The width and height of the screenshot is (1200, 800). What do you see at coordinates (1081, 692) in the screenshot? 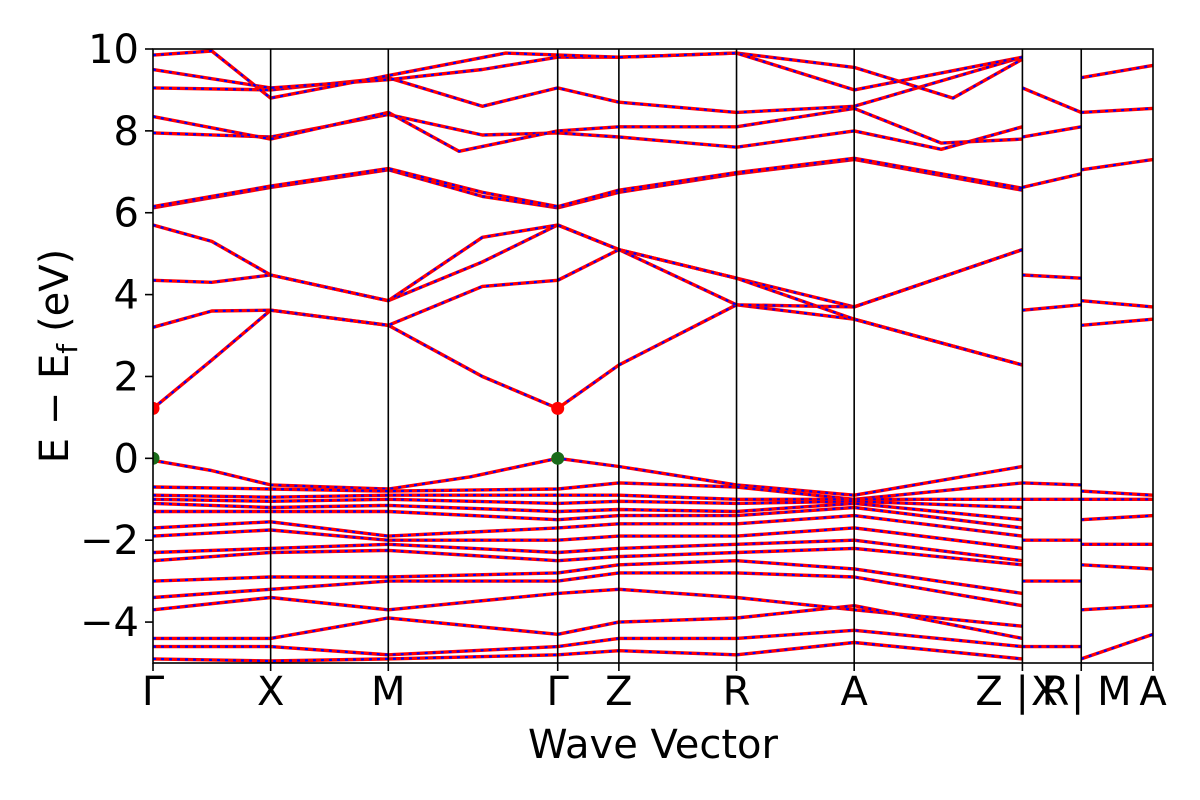
I see `x-tick-label: X | M` at bounding box center [1081, 692].